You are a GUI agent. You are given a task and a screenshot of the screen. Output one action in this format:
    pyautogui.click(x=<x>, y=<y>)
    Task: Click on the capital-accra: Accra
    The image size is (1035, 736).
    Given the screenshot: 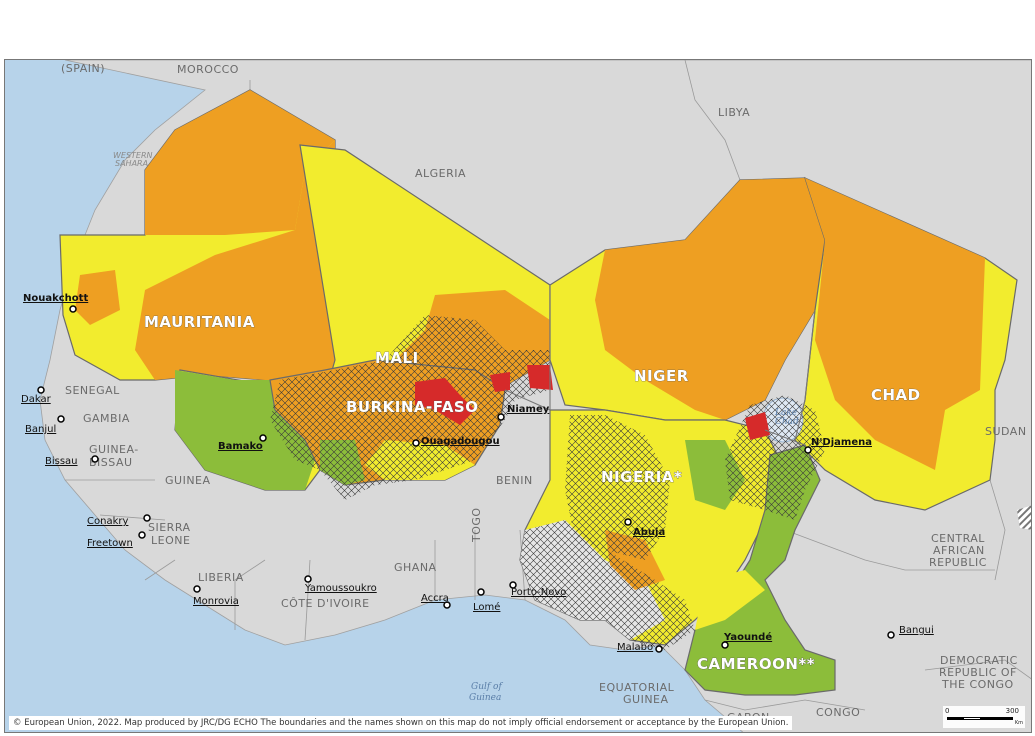 What is the action you would take?
    pyautogui.click(x=435, y=598)
    